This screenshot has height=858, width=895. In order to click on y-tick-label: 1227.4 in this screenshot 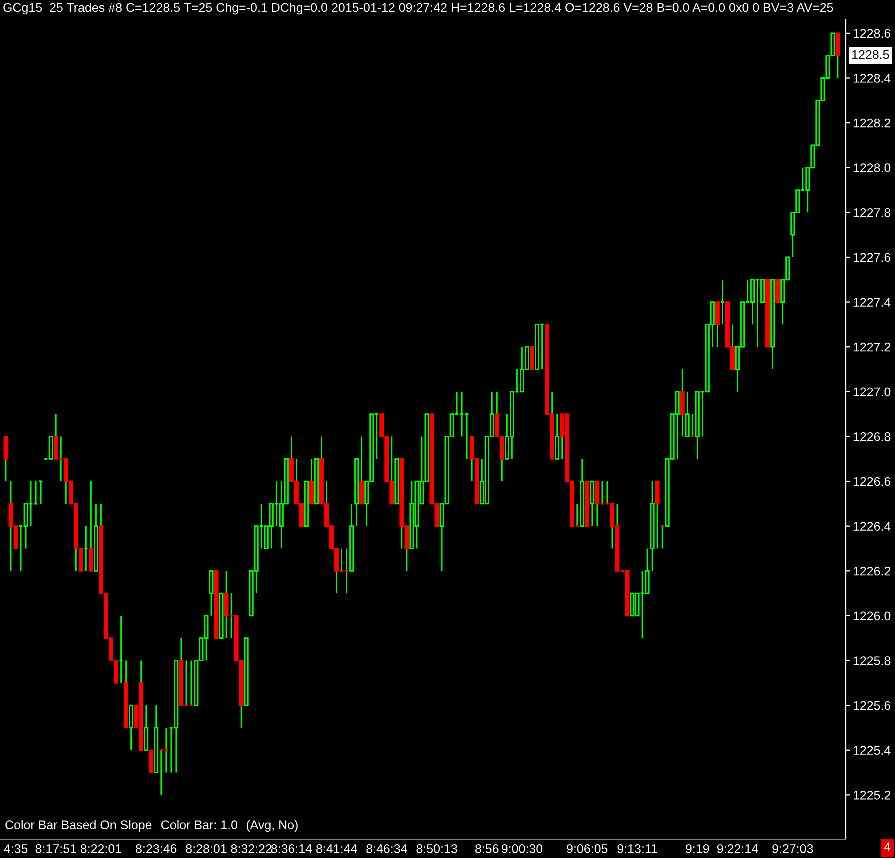, I will do `click(872, 302)`.